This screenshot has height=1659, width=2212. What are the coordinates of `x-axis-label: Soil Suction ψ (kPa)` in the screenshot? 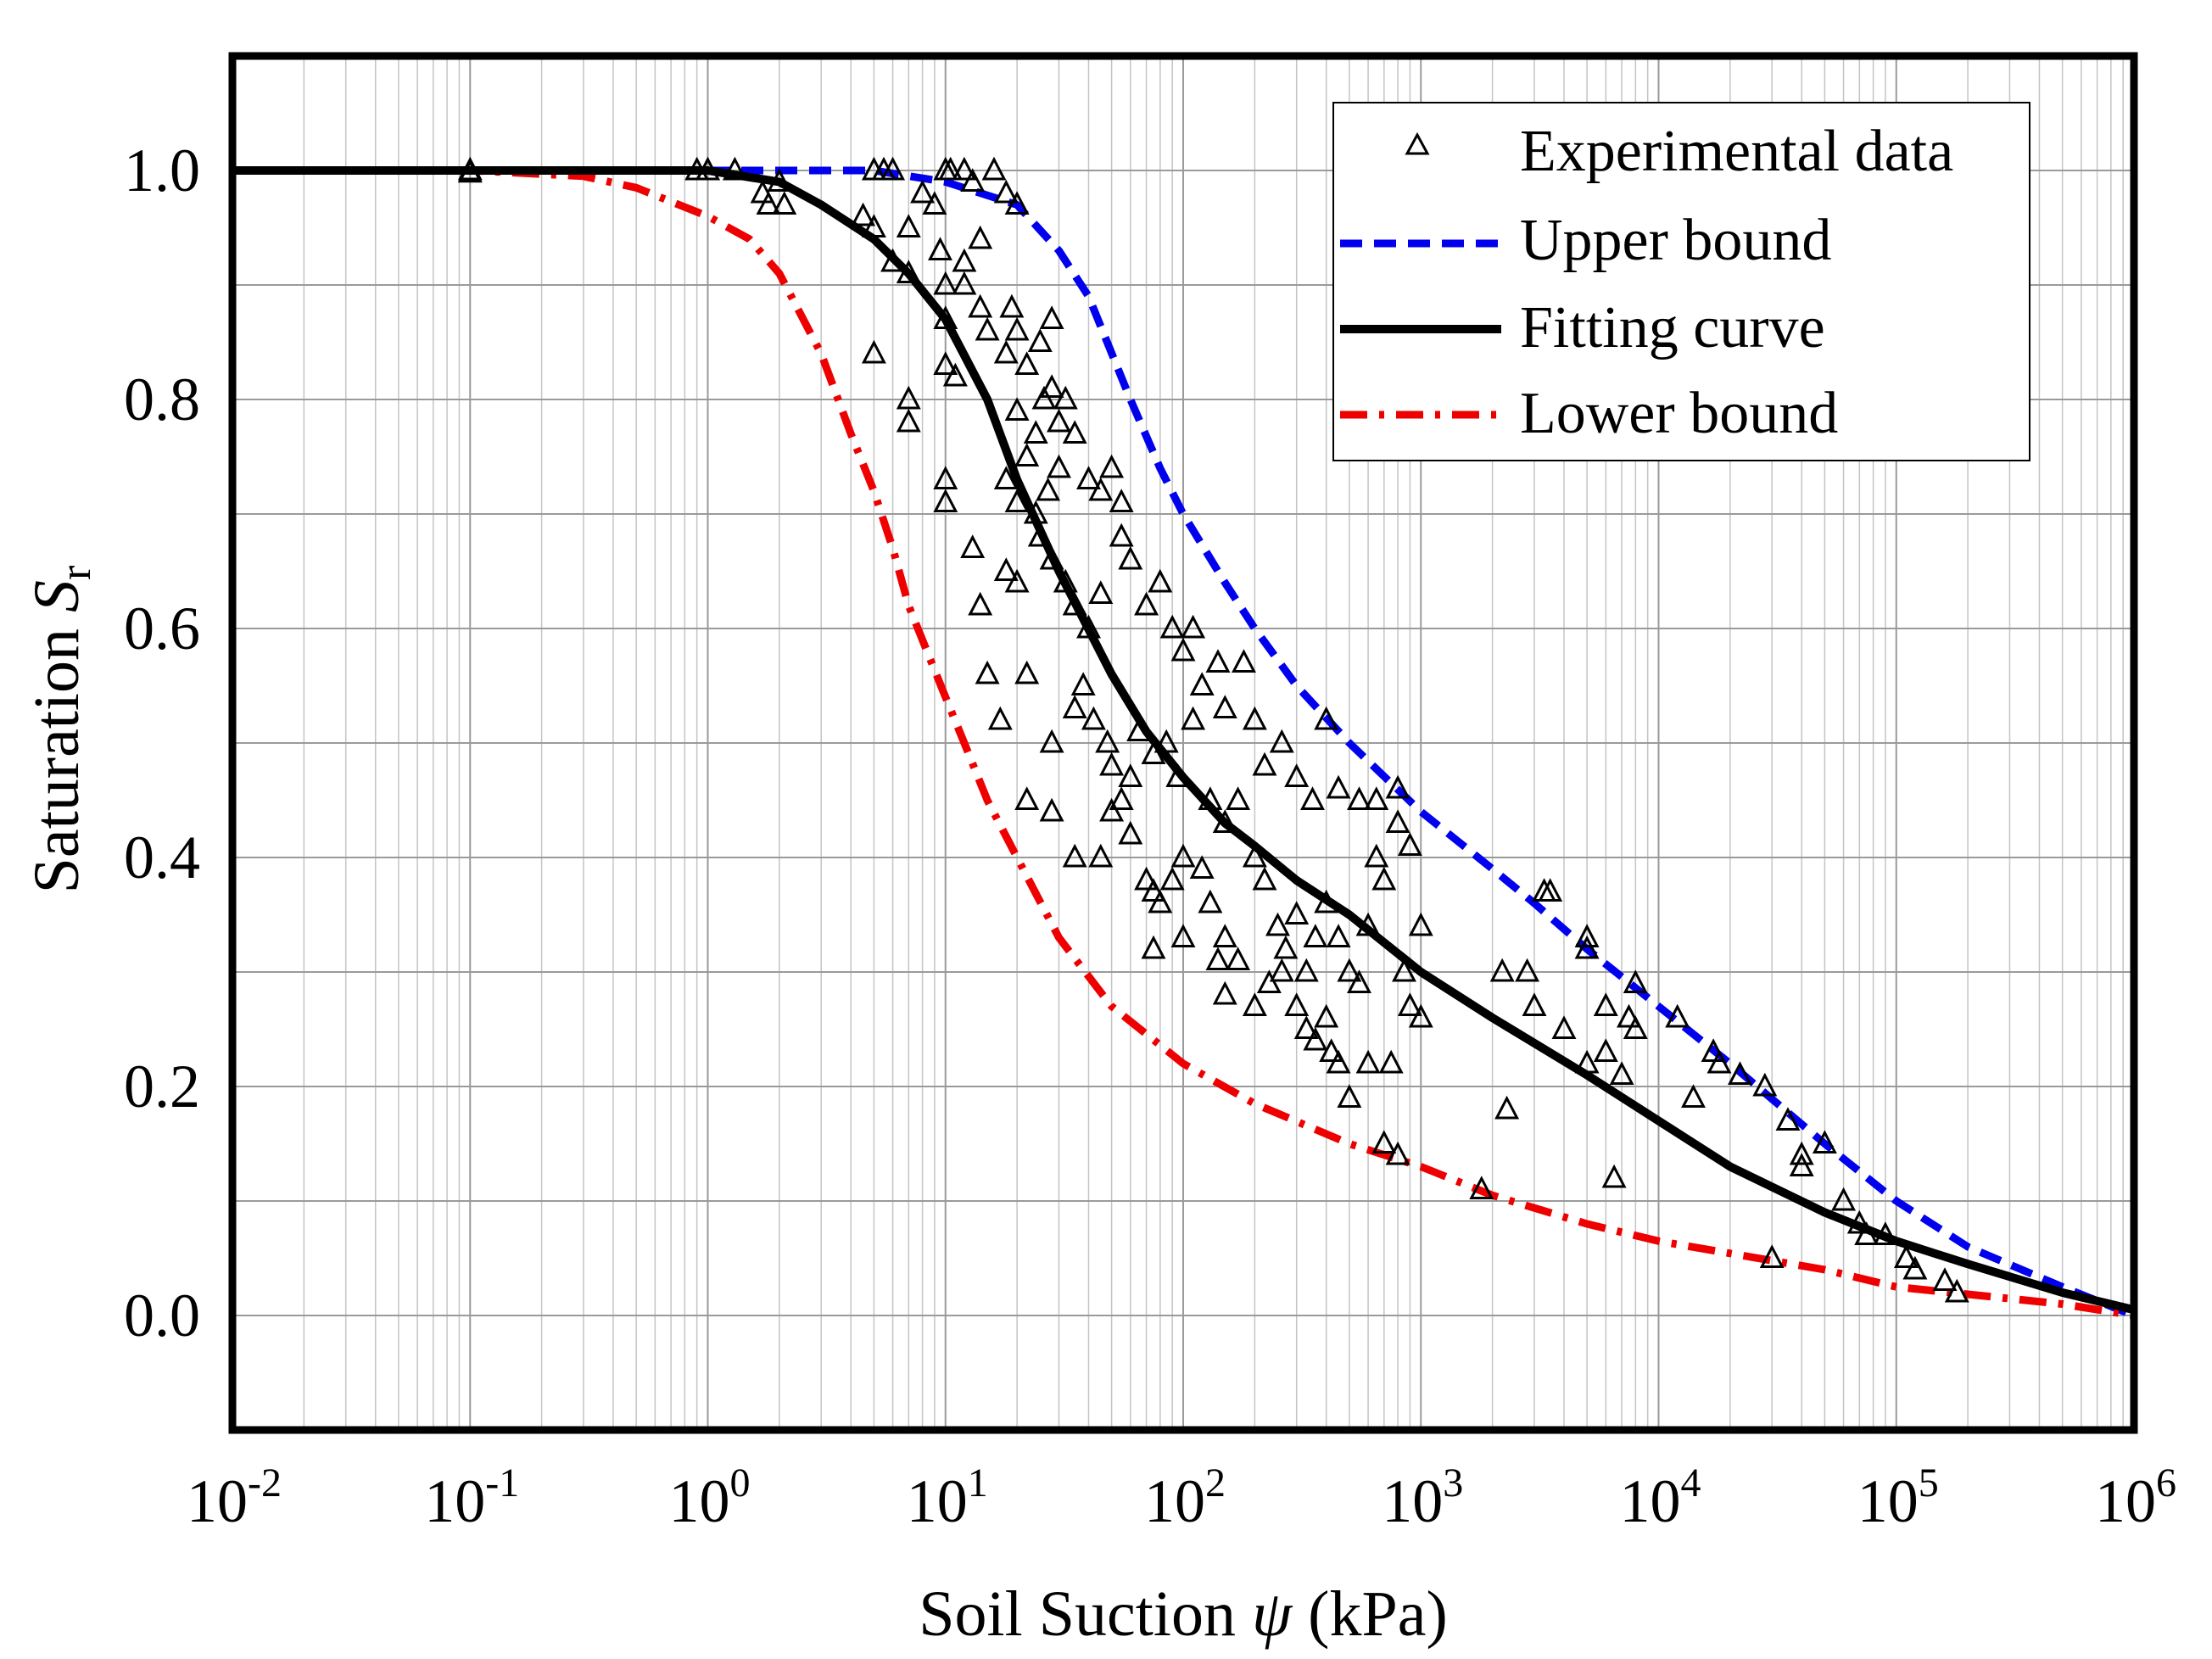 It's located at (1184, 1614).